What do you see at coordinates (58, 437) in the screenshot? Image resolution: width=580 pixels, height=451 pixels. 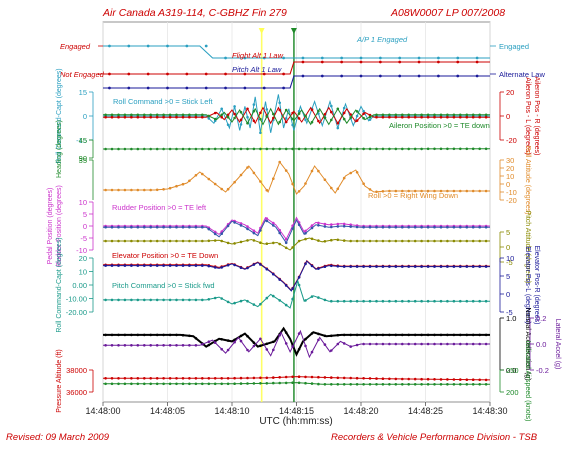 I see `footer-revised: Revised: 09 March 2009` at bounding box center [58, 437].